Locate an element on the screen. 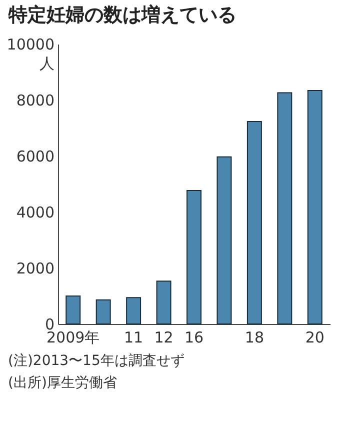  y-tick-label: 8000 is located at coordinates (35, 101).